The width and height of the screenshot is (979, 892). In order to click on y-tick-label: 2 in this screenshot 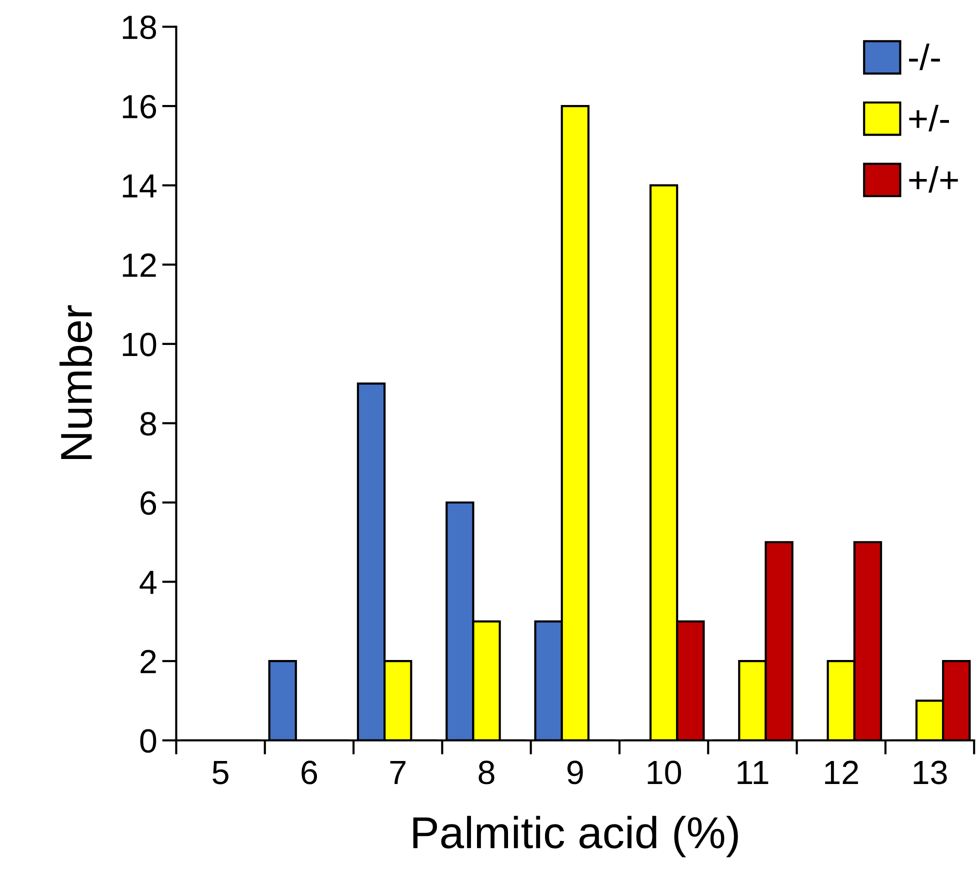, I will do `click(148, 662)`.